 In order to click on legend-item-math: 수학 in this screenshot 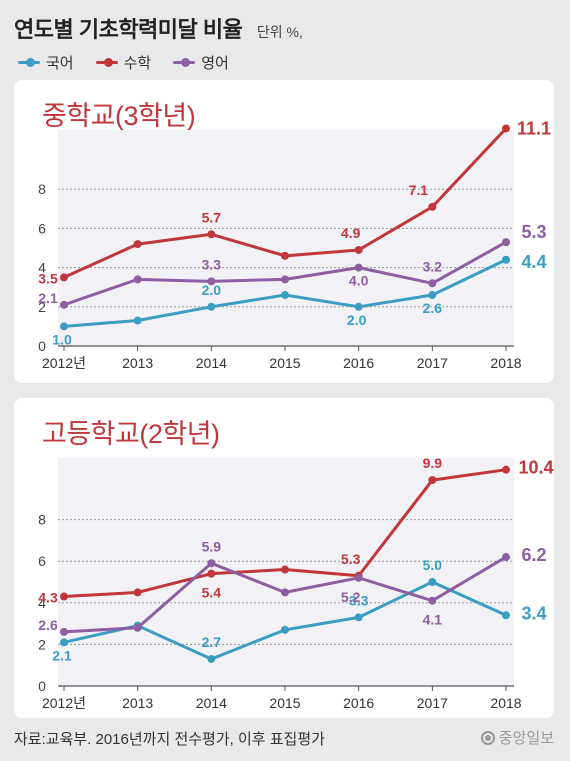, I will do `click(123, 62)`.